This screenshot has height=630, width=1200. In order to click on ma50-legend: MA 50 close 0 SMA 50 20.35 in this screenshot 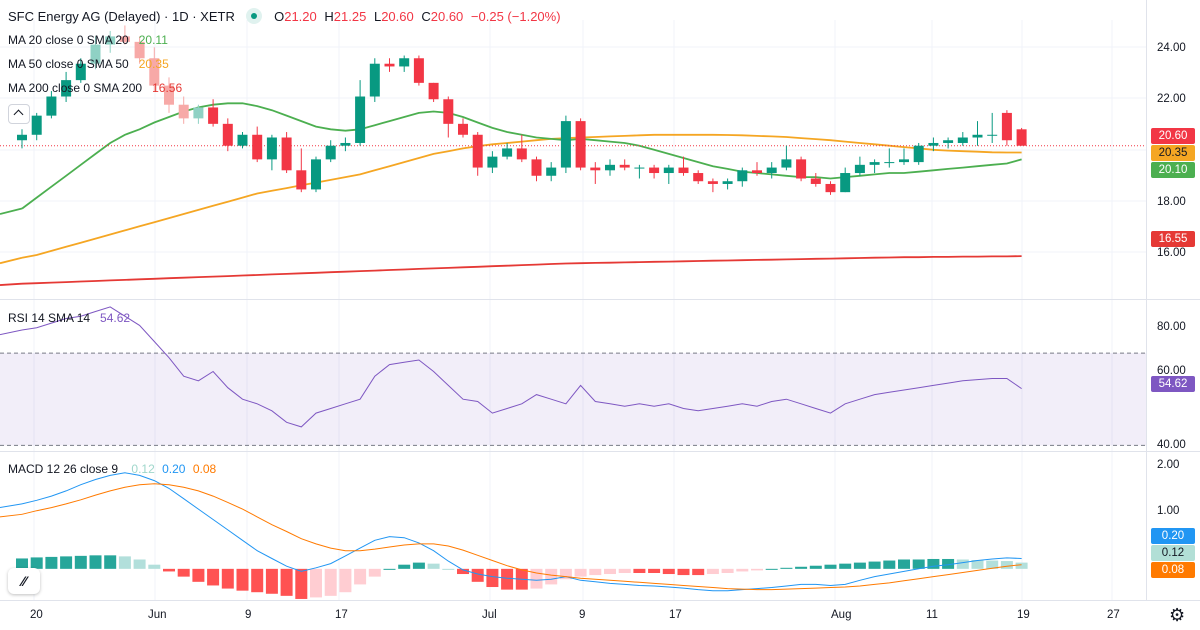, I will do `click(90, 64)`.